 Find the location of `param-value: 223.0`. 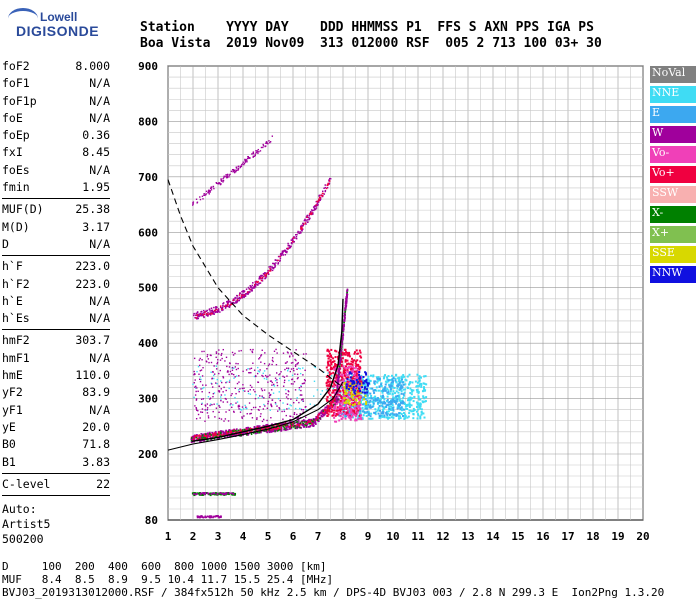

param-value: 223.0 is located at coordinates (92, 283).